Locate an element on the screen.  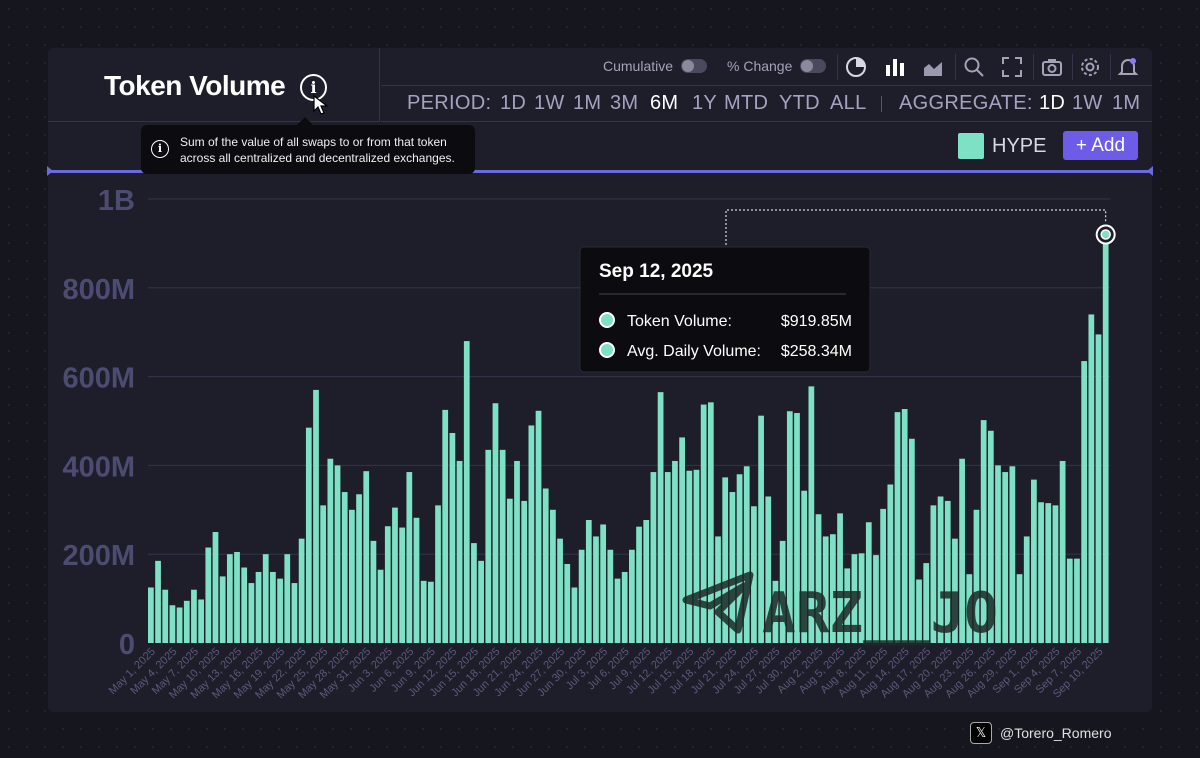
period-ytd: YTD is located at coordinates (799, 103).